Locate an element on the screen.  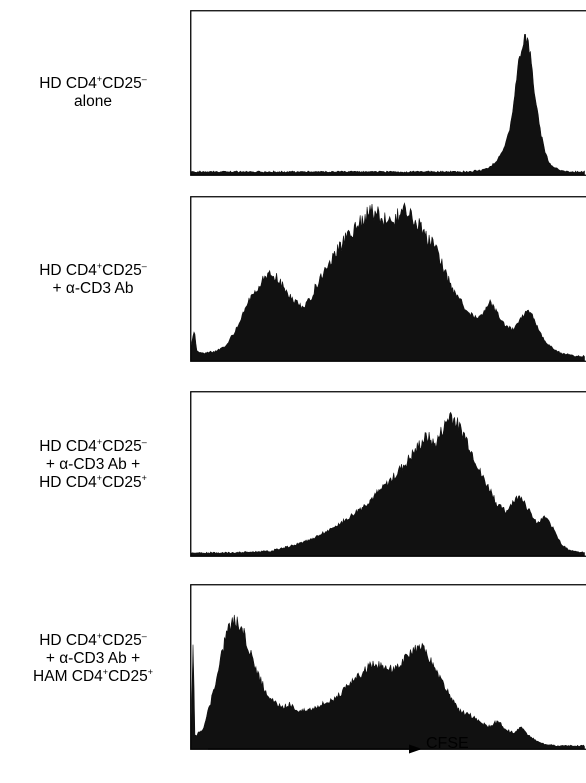
panel-3-label-line: HD CD4+CD25– is located at coordinates (93, 447).